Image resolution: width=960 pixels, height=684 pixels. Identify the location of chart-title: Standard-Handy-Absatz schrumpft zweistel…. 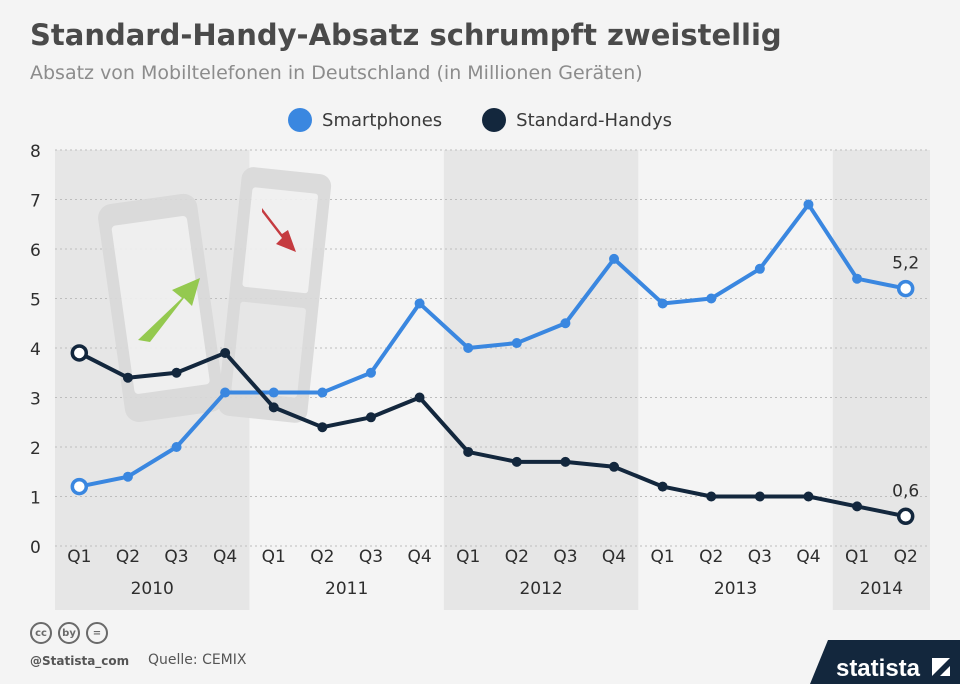
(406, 35).